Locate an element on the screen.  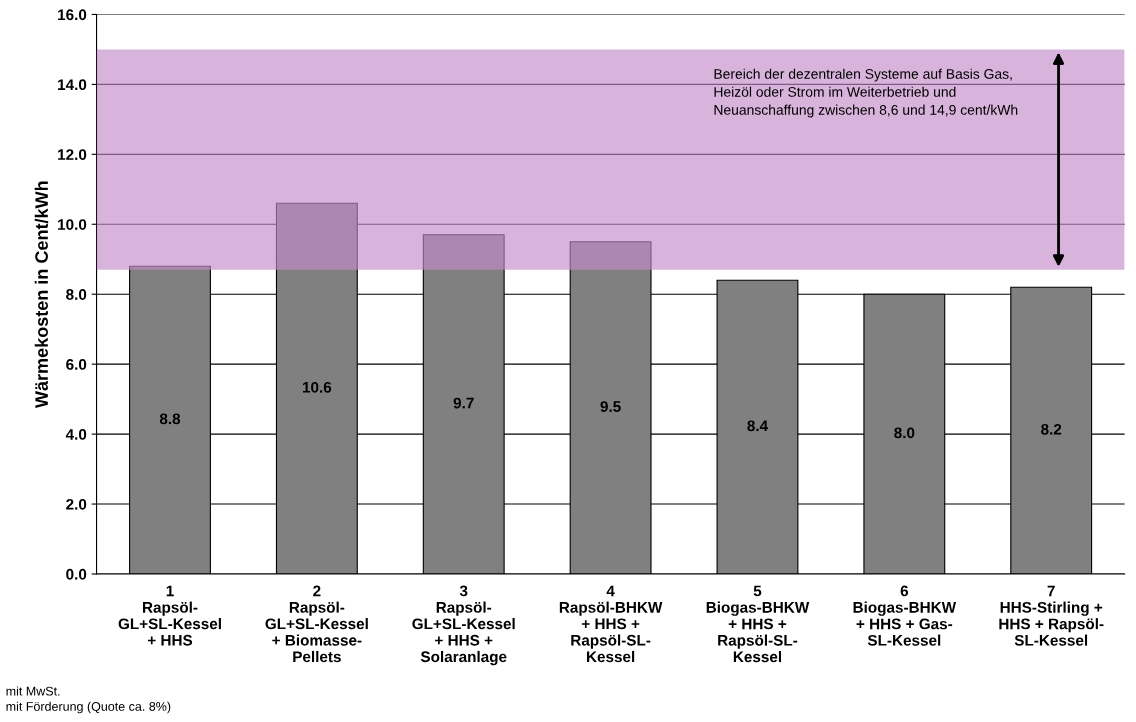
data-label: 8.8 is located at coordinates (170, 419).